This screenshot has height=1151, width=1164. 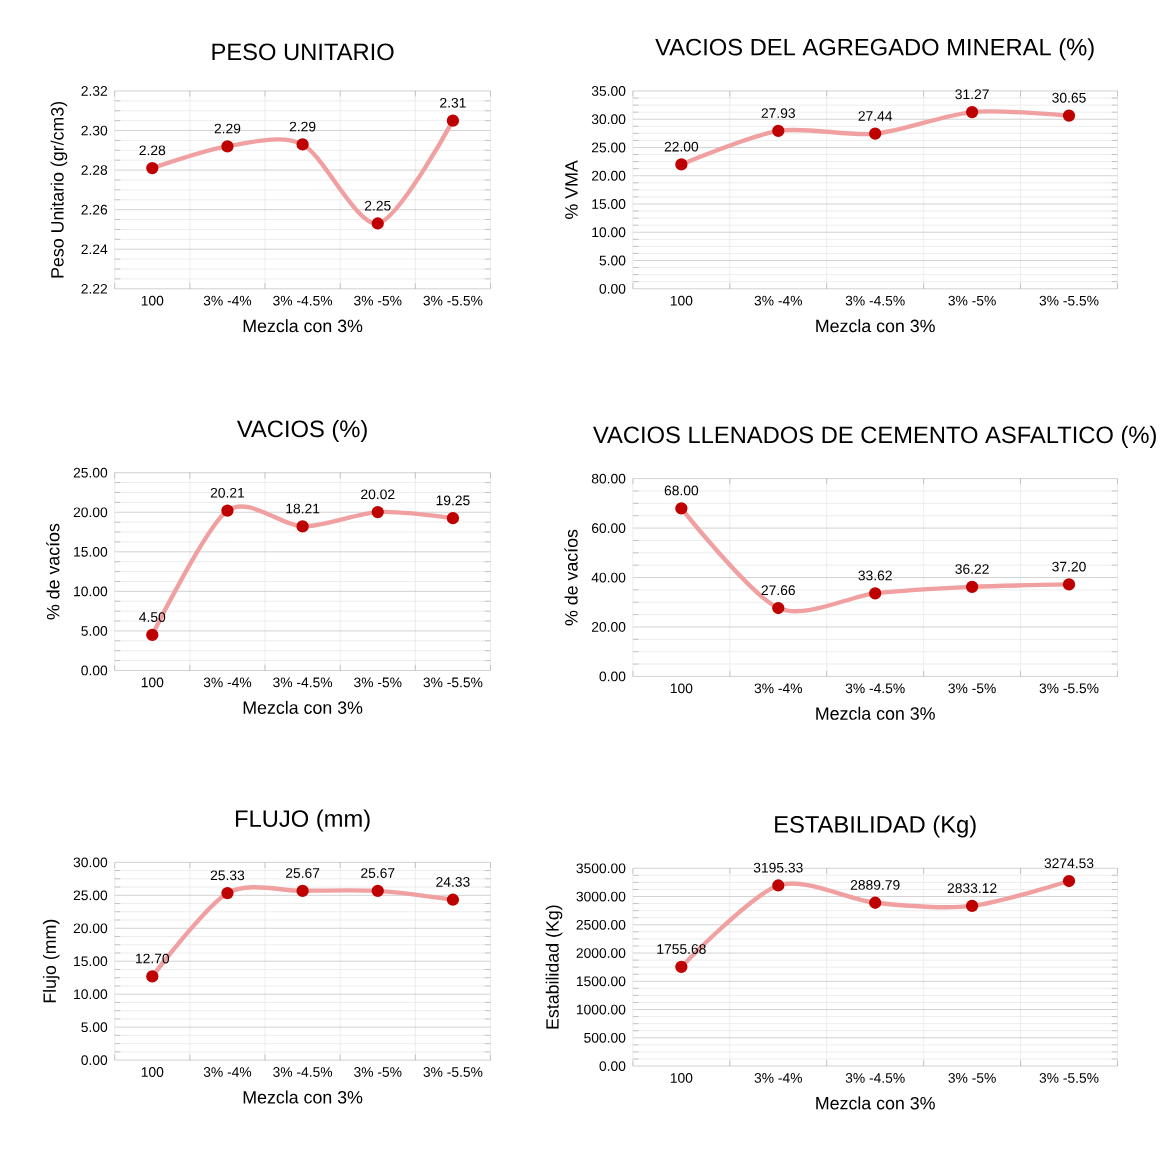 I want to click on data-label: 25.67, so click(x=302, y=873).